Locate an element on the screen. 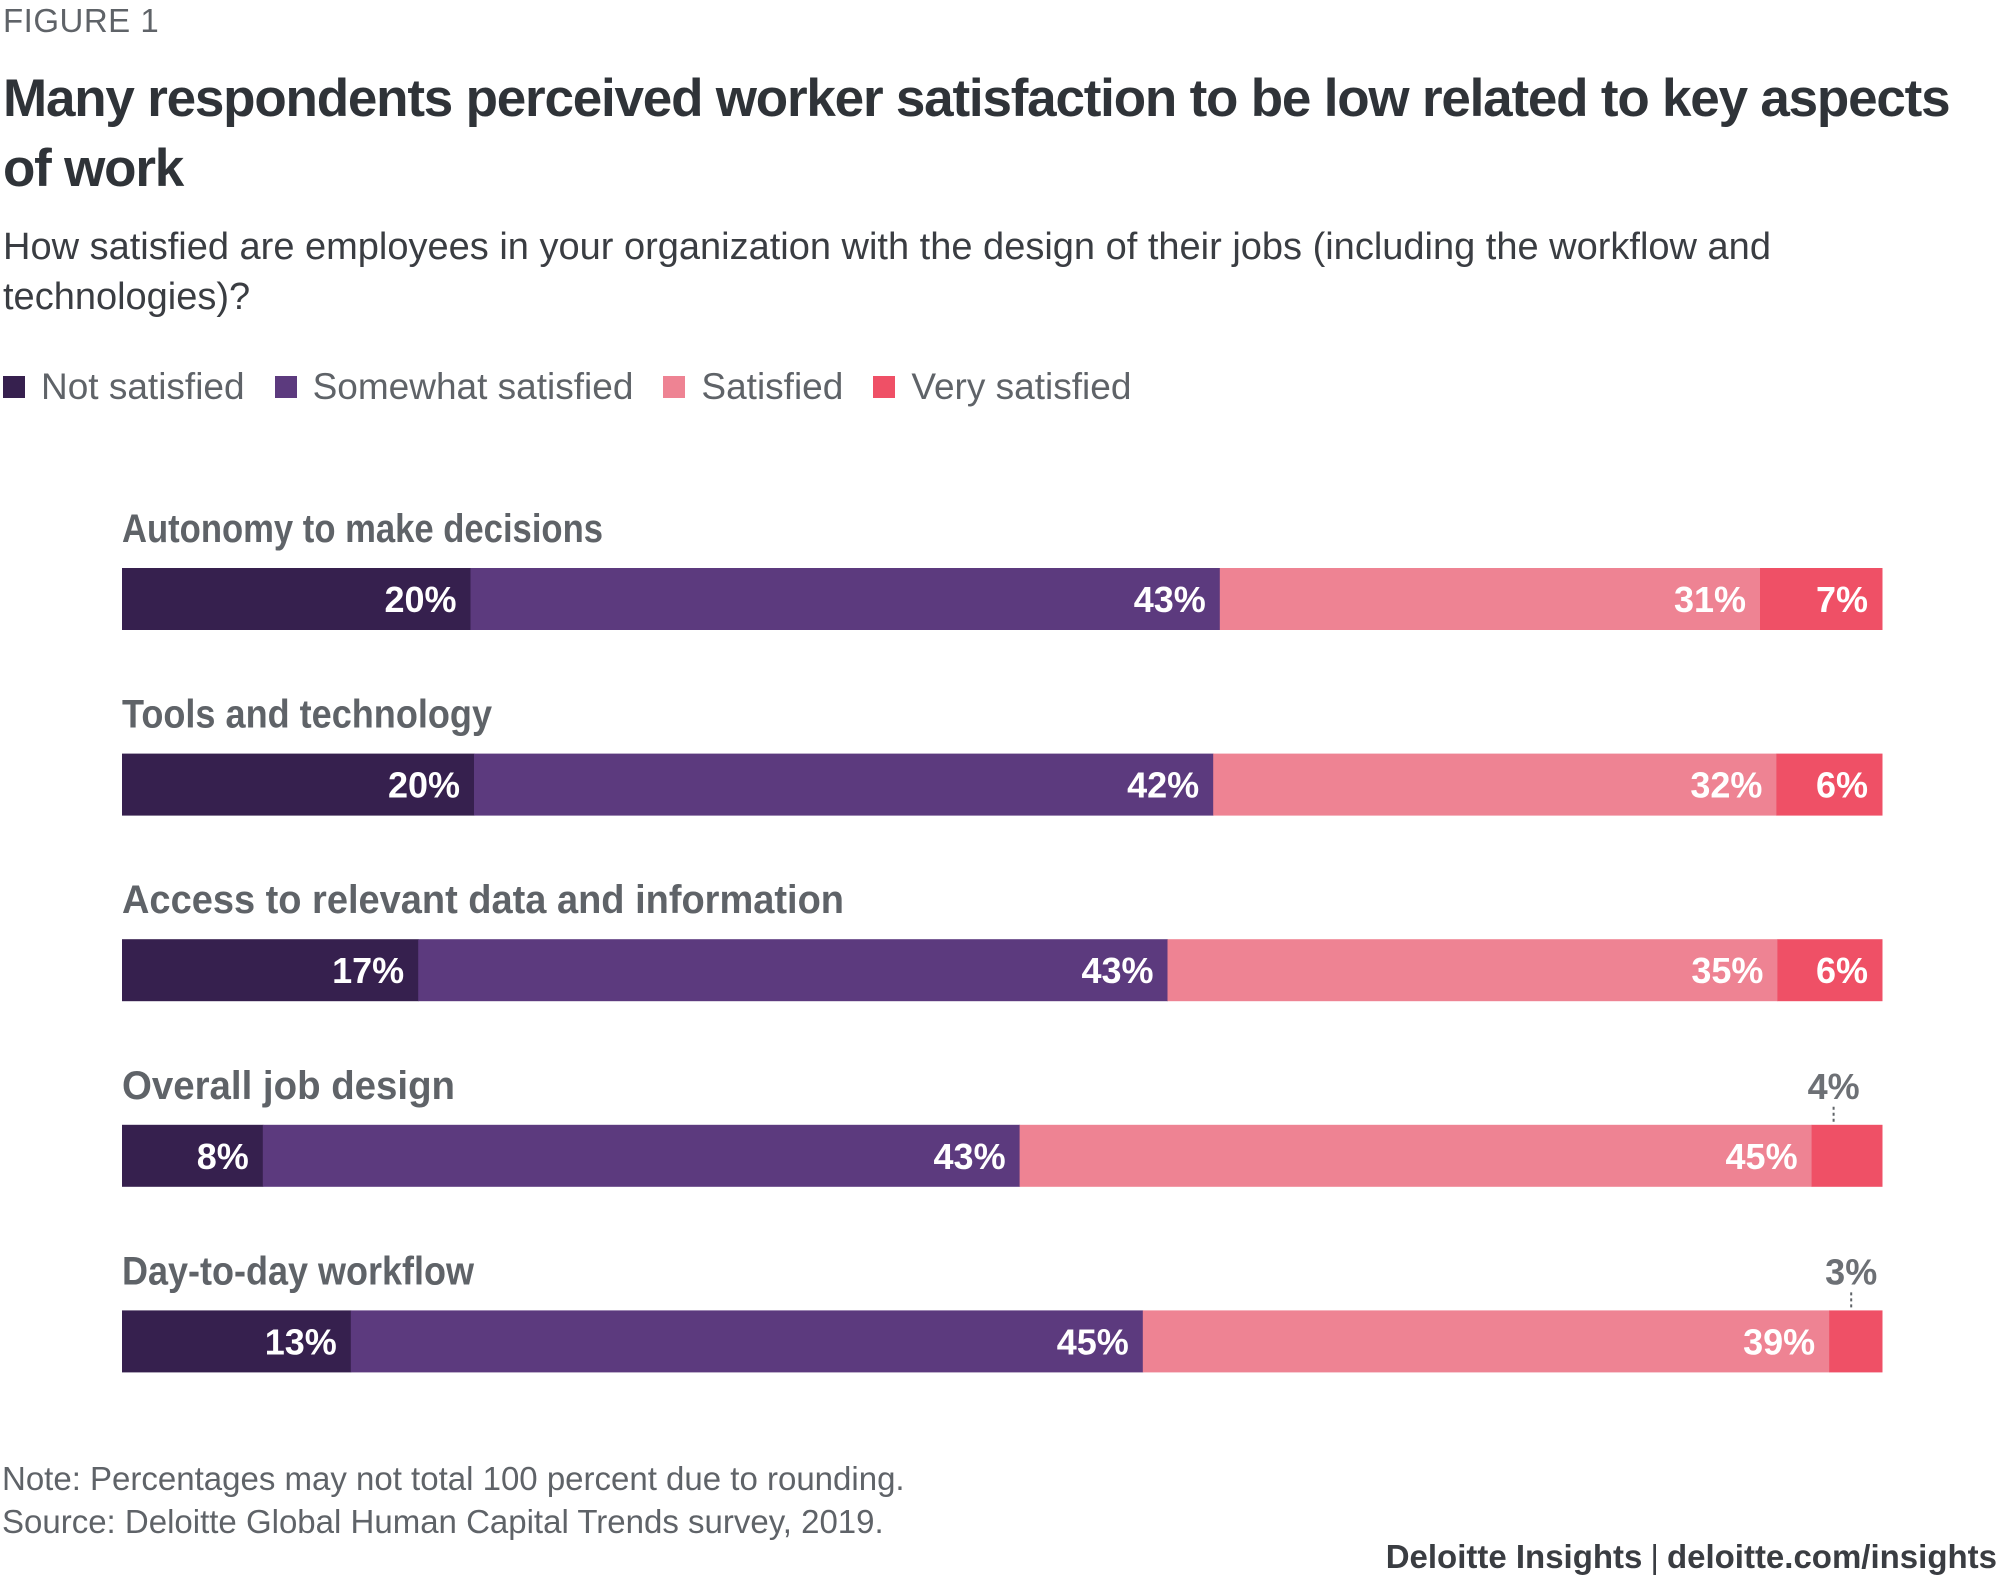 This screenshot has height=1588, width=2000. data-label: 8% is located at coordinates (223, 1156).